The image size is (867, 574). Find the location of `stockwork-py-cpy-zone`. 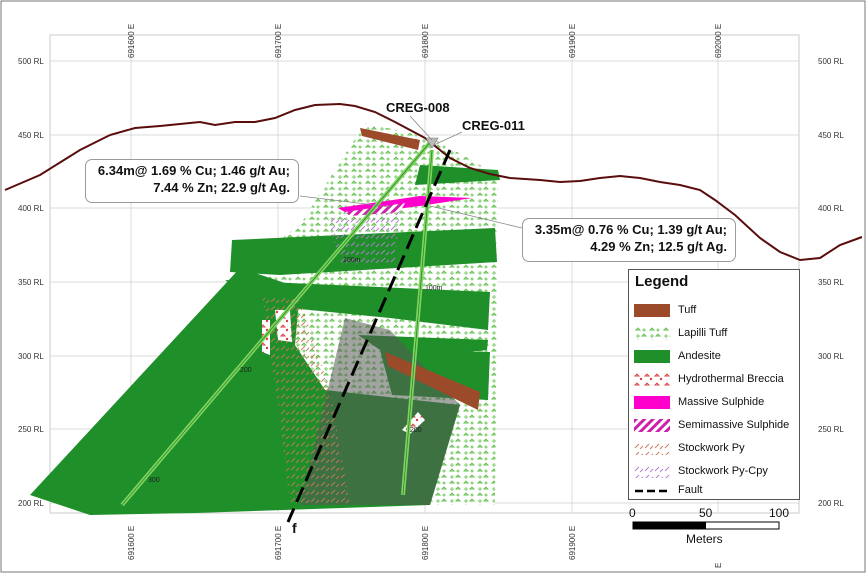

stockwork-py-cpy-zone is located at coordinates (364, 237).